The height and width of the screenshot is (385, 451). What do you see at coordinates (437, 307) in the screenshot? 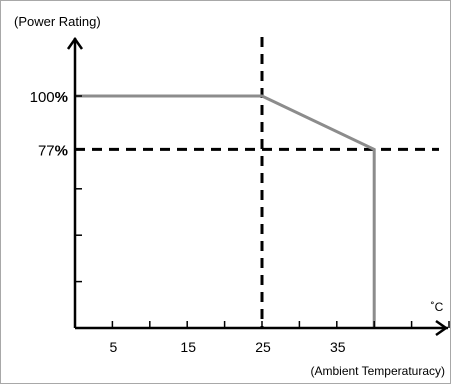
I see `x-unit-label: ˚C` at bounding box center [437, 307].